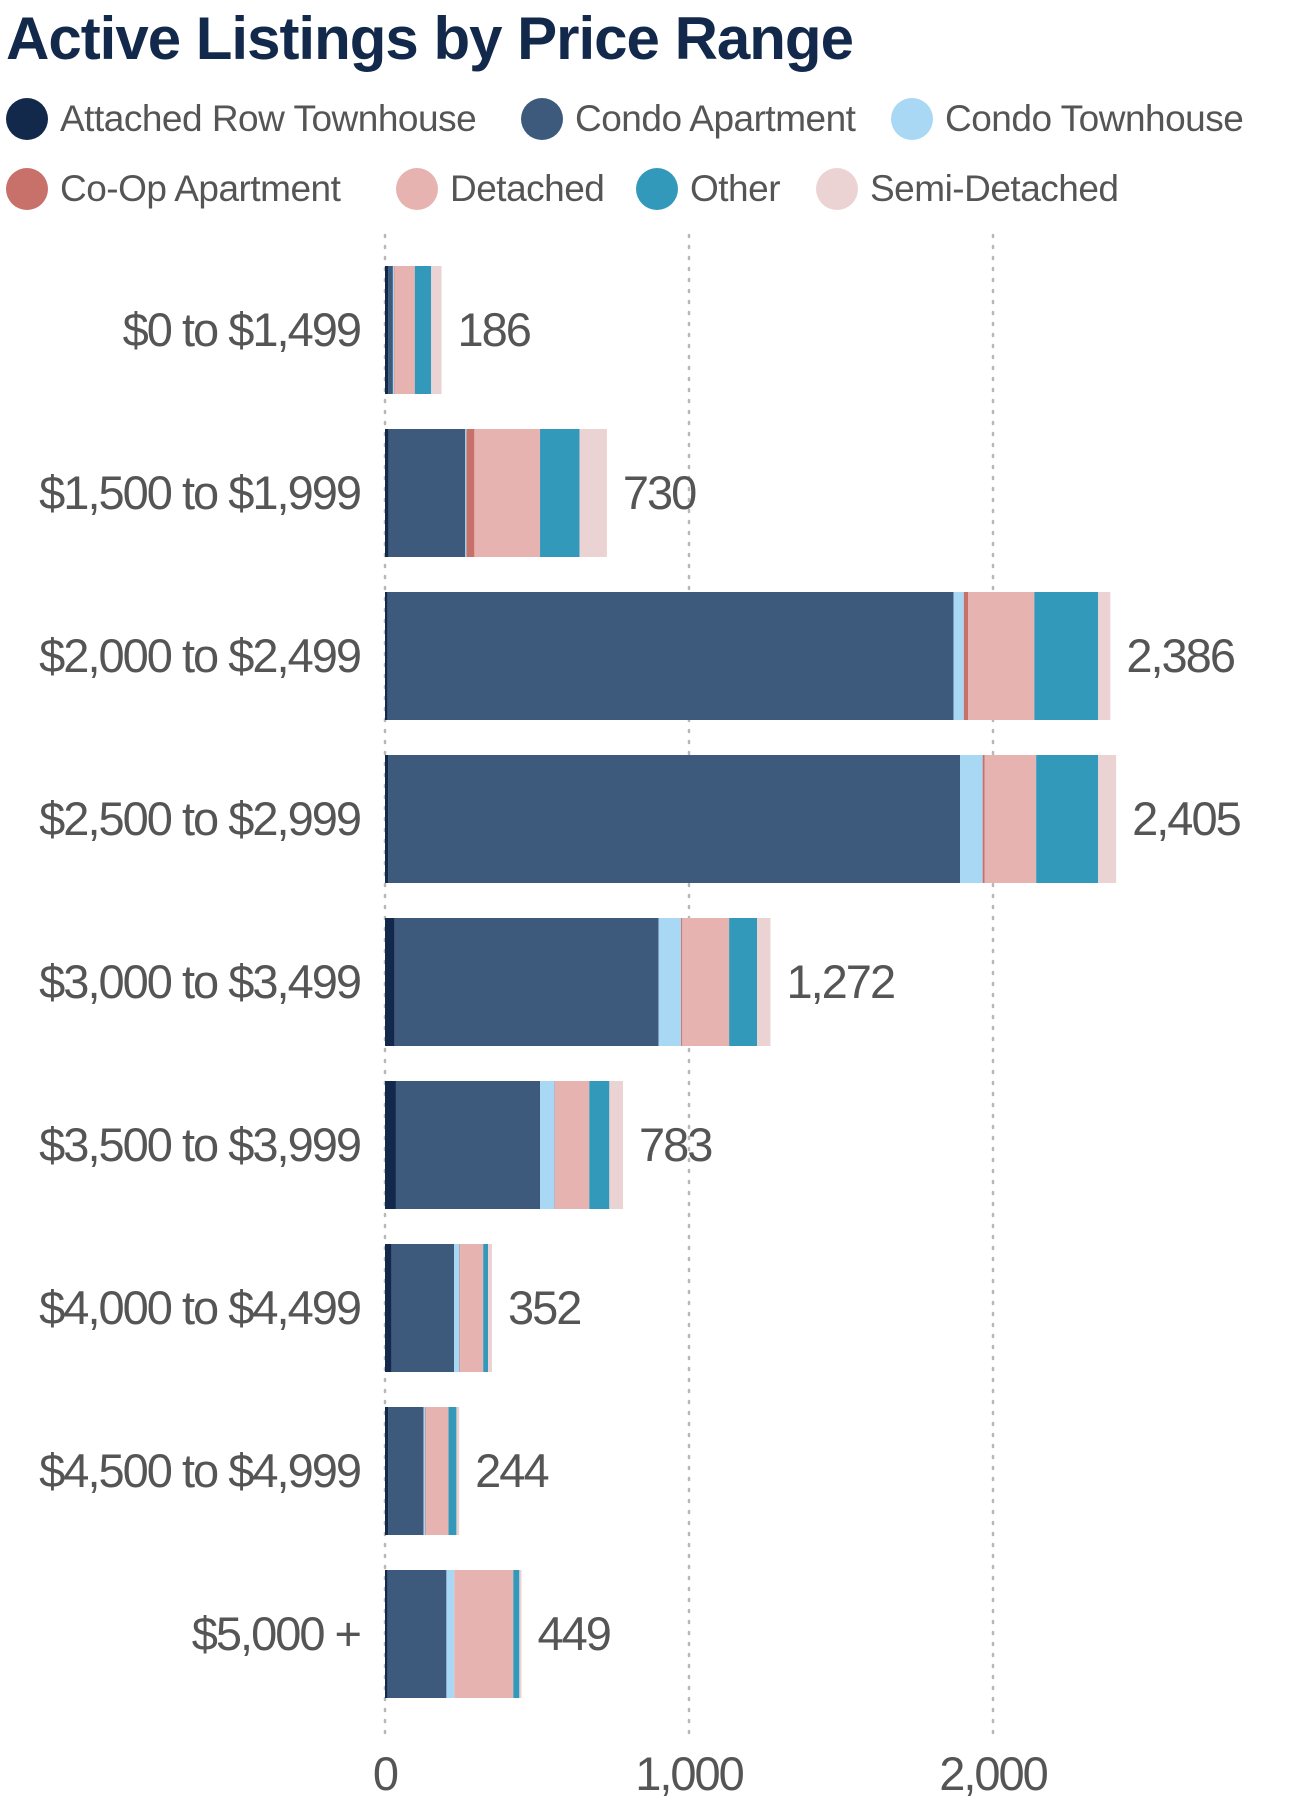 This screenshot has width=1289, height=1800. I want to click on bar-total-label: 186, so click(494, 329).